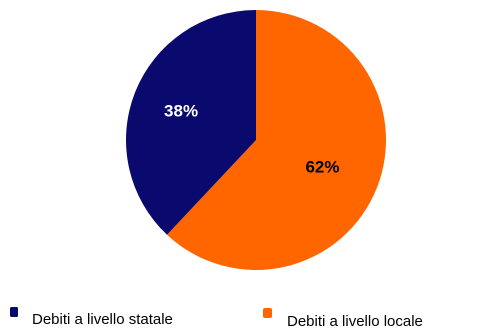 The width and height of the screenshot is (496, 331). I want to click on legend-label-statale: Debiti a livello statale, so click(102, 319).